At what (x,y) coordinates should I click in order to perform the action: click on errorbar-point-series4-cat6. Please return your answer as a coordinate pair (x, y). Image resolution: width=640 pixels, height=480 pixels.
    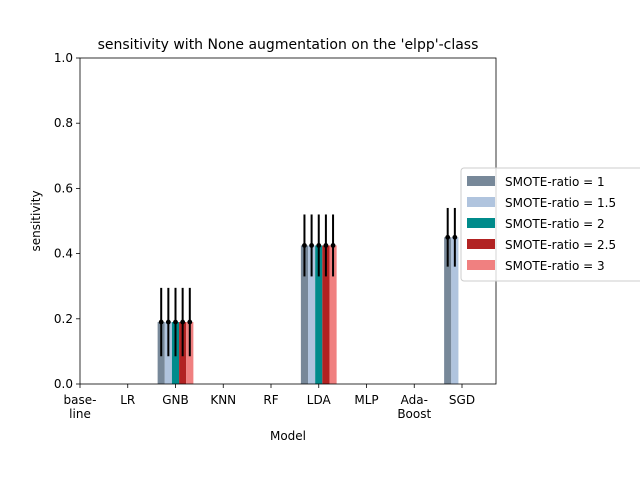
    Looking at the image, I should click on (326, 245).